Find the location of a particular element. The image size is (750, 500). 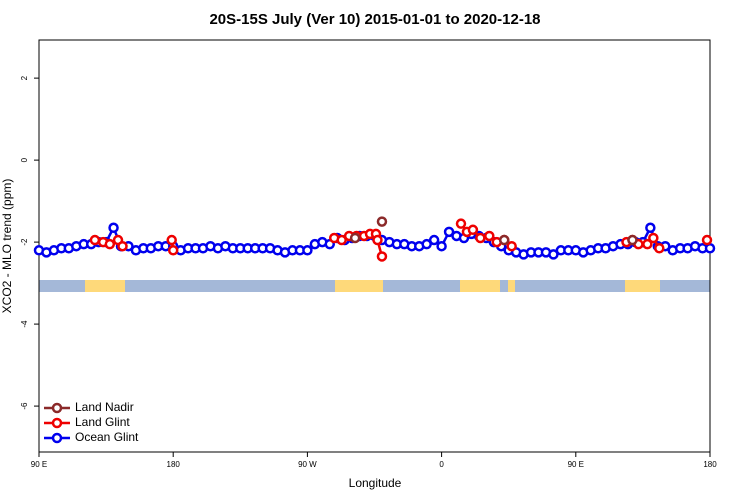

y-tick-label: -6 is located at coordinates (24, 406).